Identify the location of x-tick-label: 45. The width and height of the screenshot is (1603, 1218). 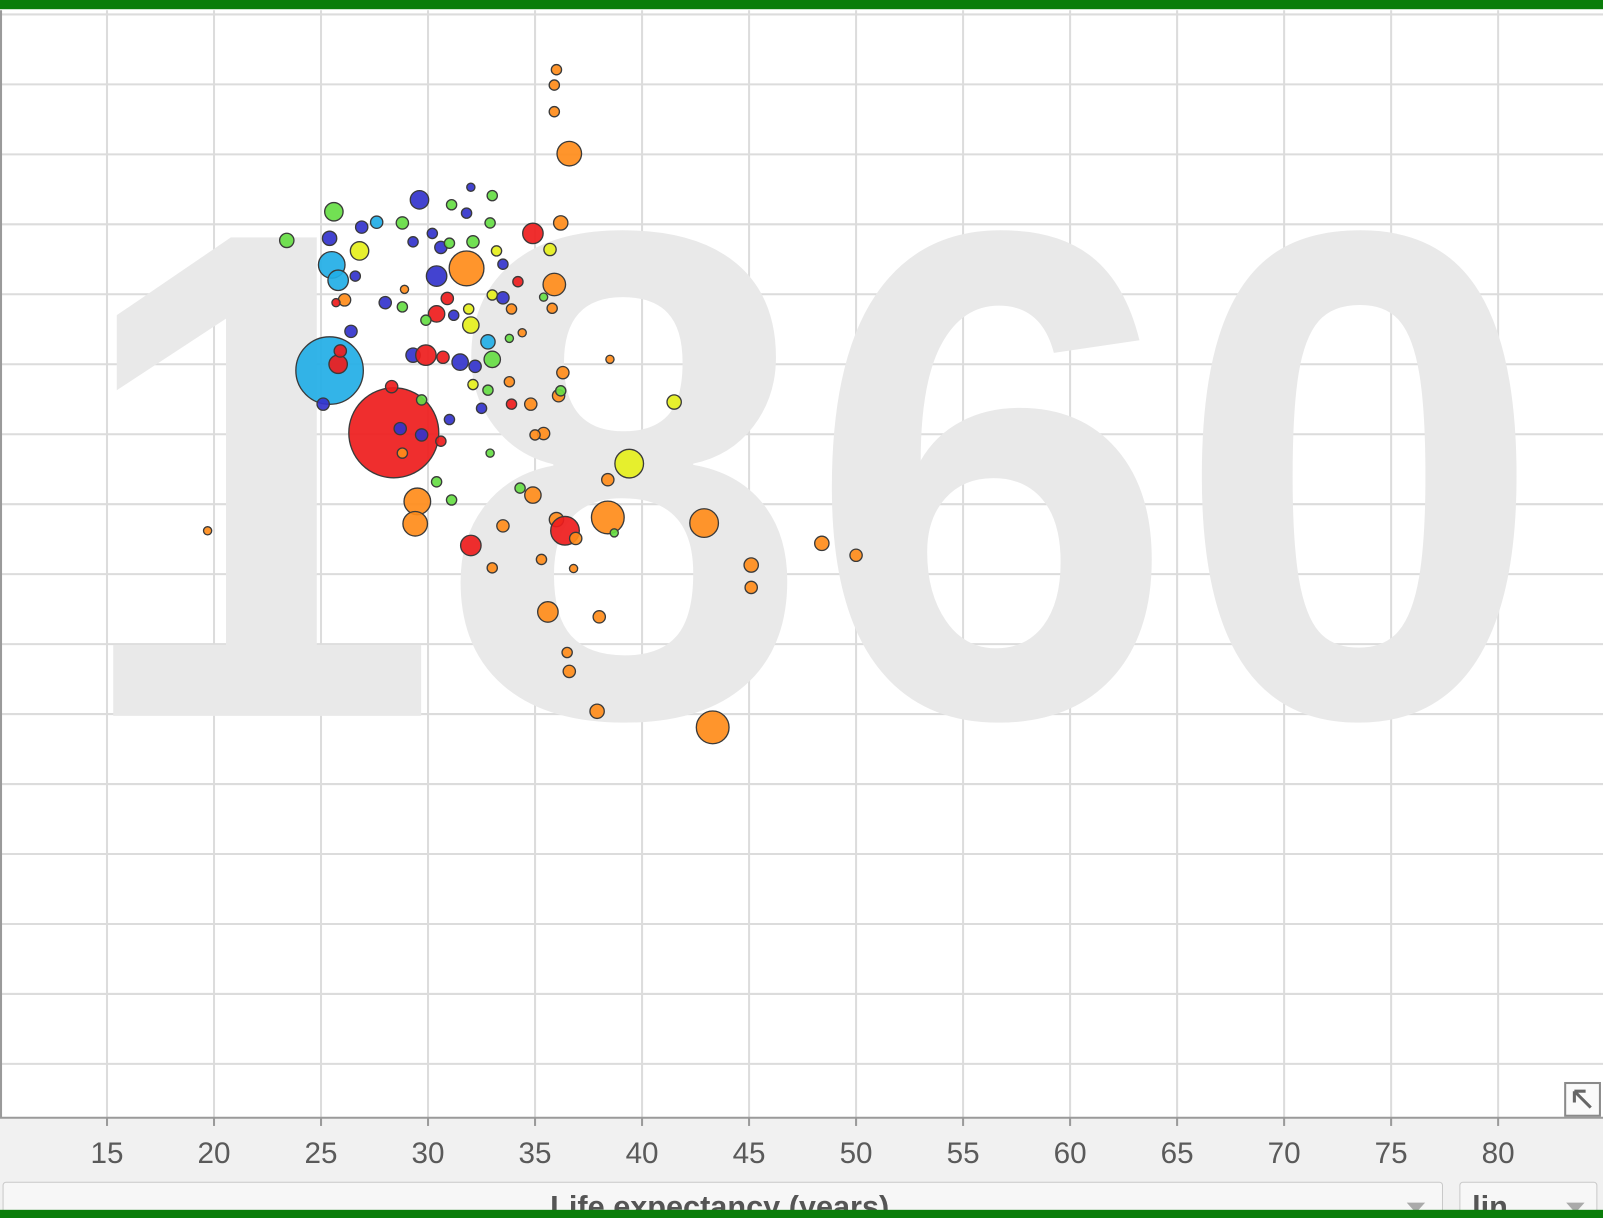
(749, 1153).